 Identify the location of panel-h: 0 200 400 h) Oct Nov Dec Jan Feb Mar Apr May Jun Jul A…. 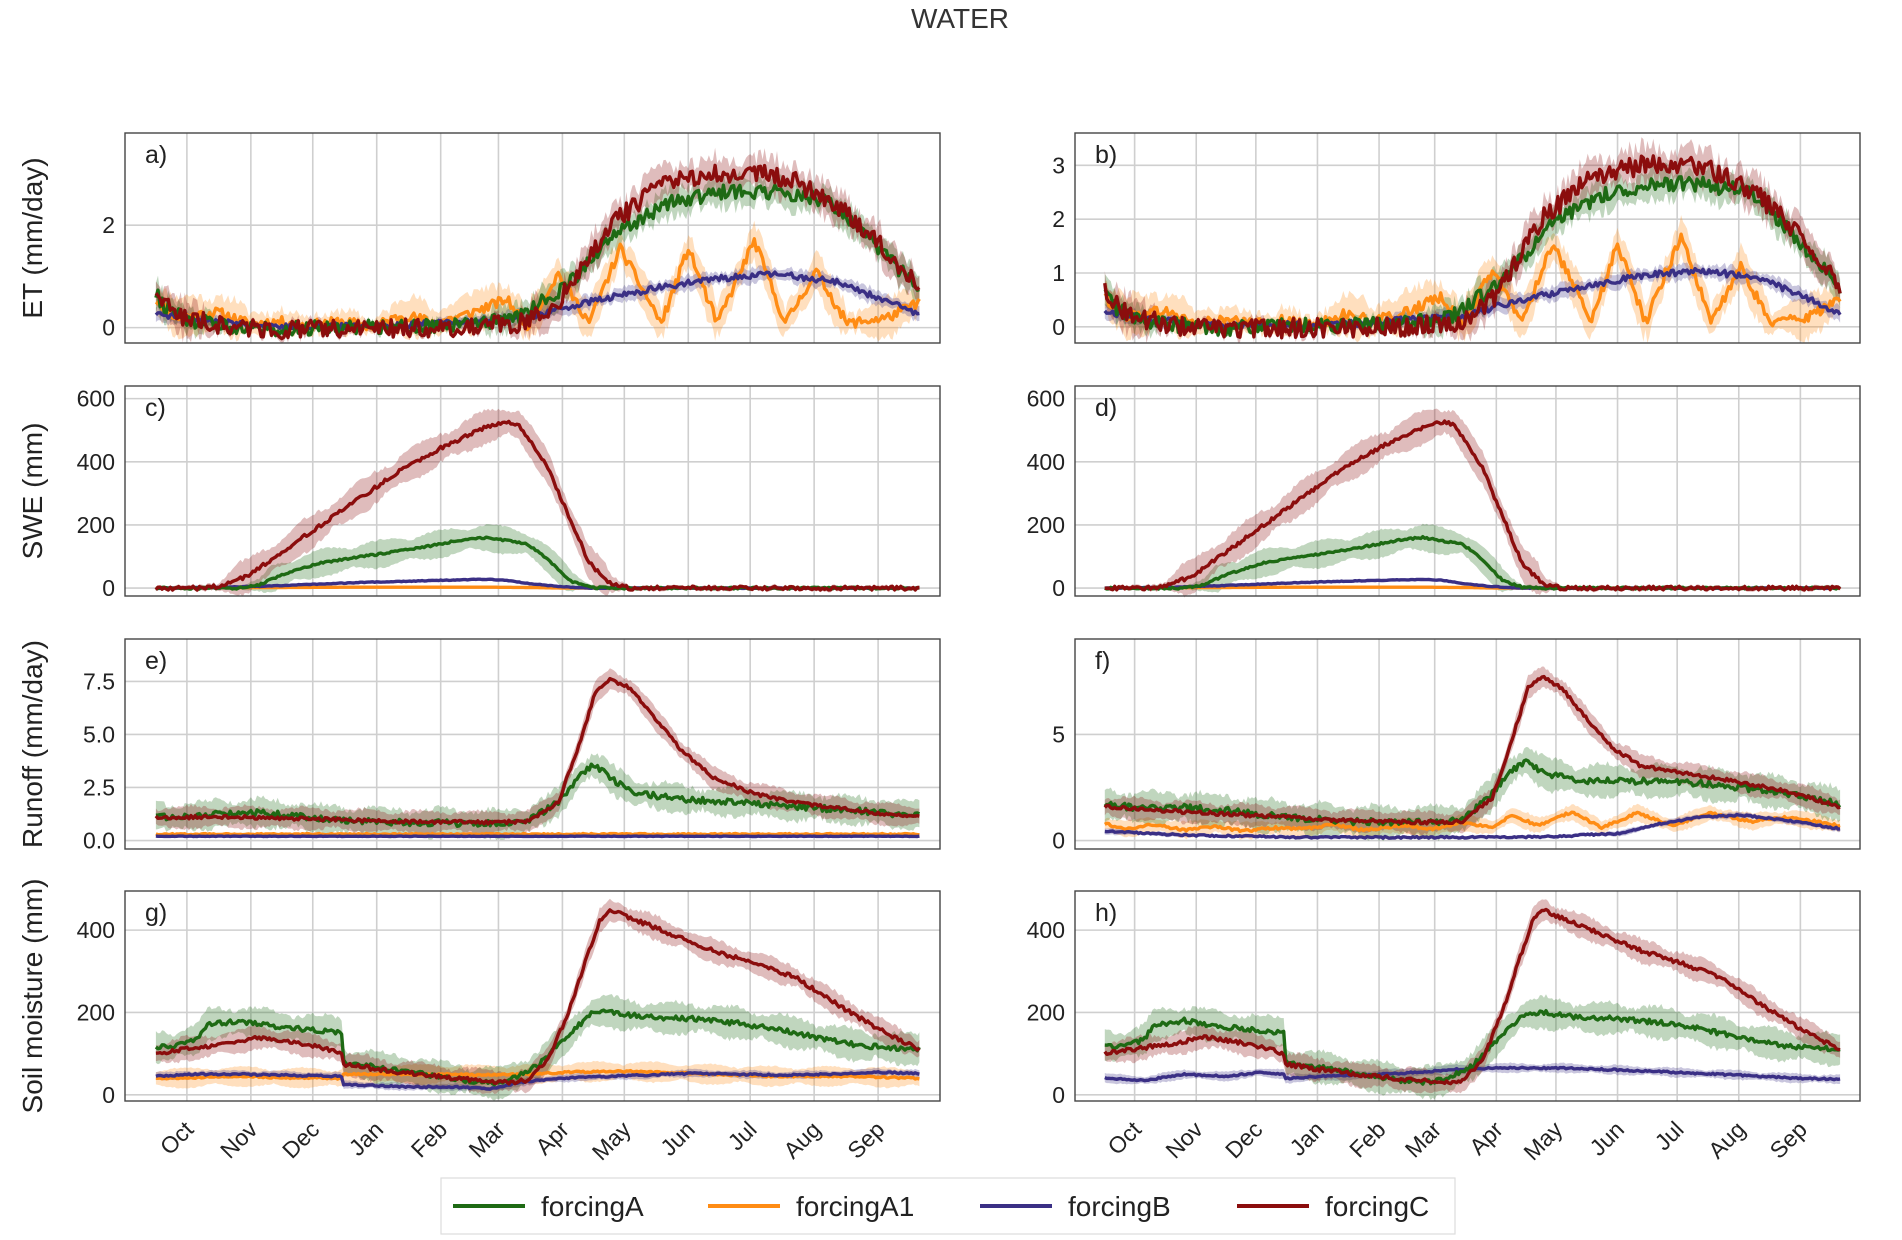
(1444, 1027).